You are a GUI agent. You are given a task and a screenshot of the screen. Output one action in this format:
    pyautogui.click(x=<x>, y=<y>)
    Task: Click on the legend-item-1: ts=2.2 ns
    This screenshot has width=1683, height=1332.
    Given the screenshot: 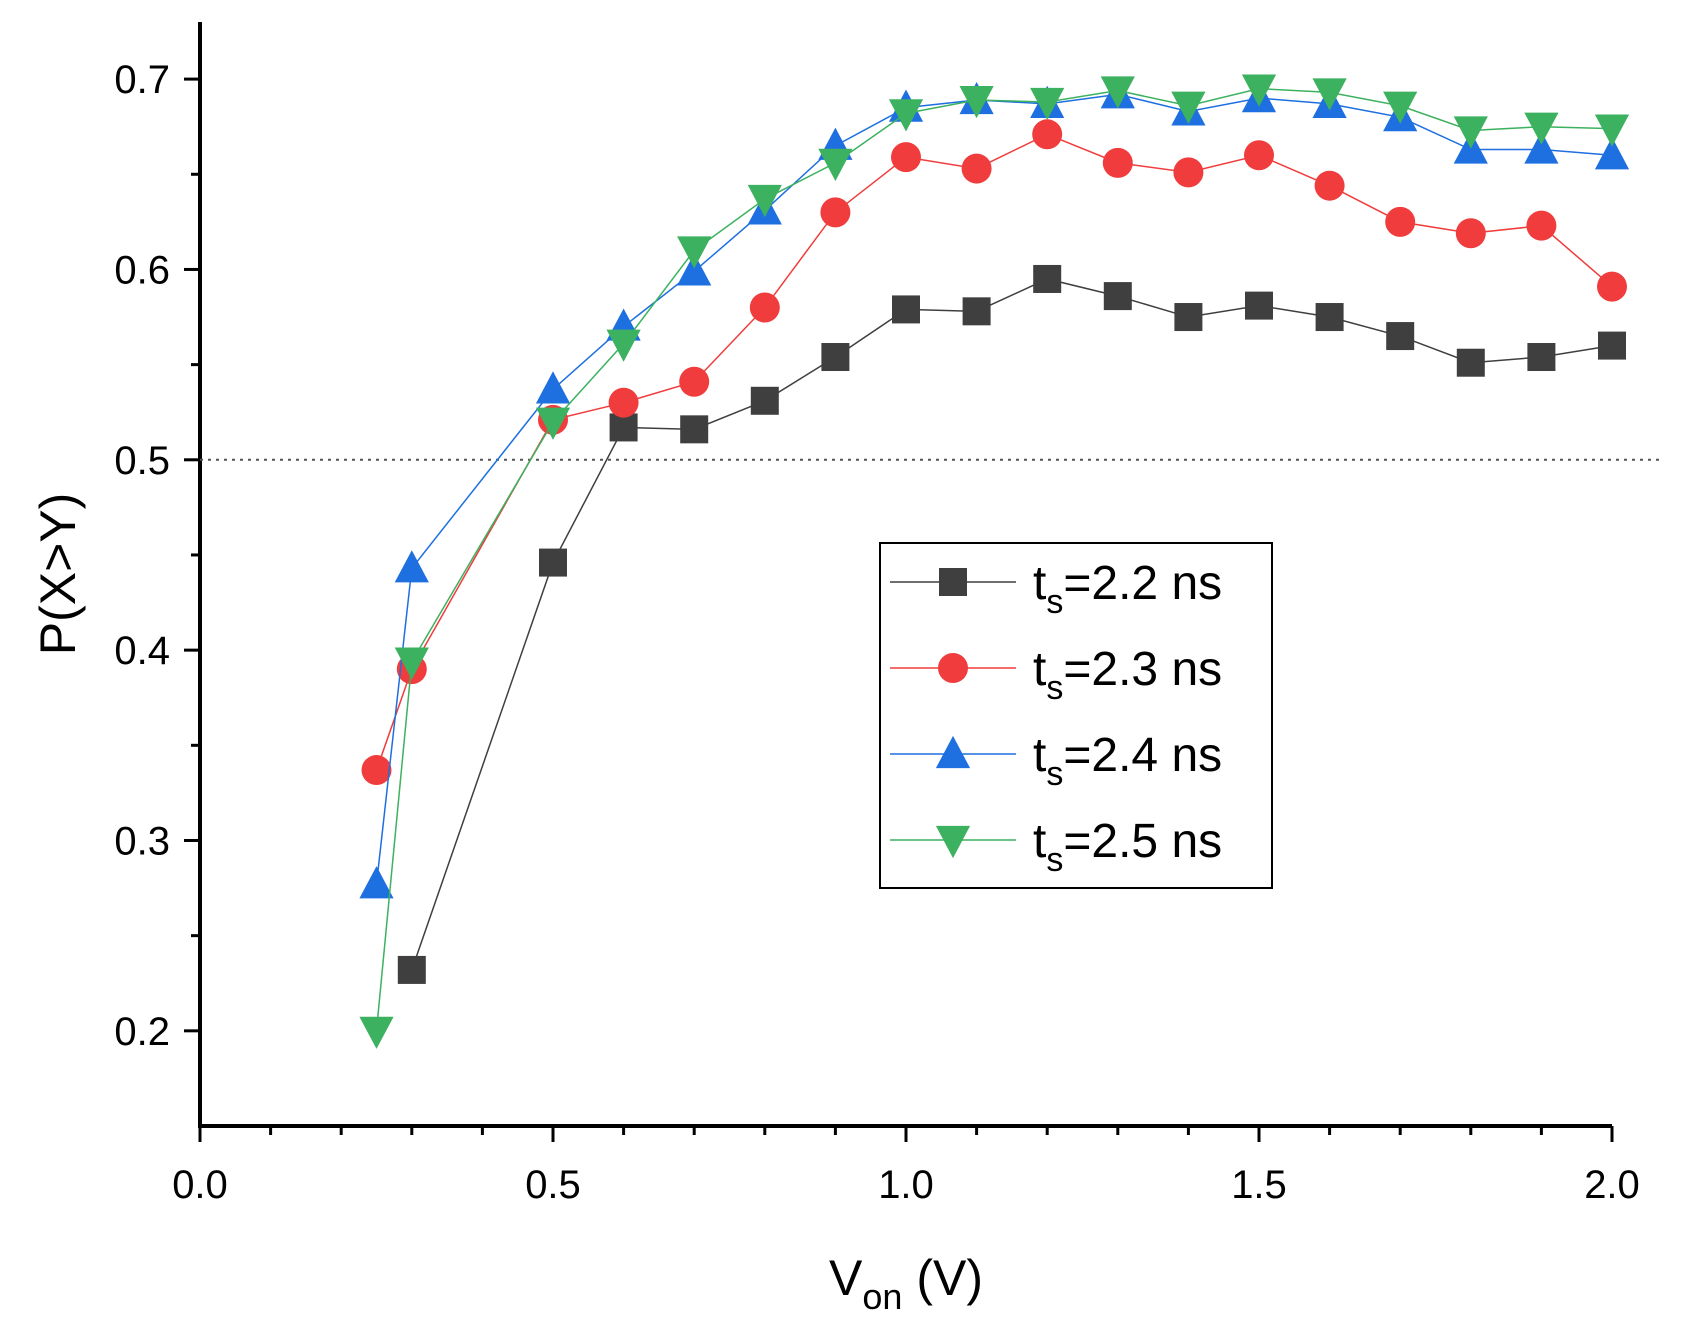 What is the action you would take?
    pyautogui.click(x=1056, y=589)
    